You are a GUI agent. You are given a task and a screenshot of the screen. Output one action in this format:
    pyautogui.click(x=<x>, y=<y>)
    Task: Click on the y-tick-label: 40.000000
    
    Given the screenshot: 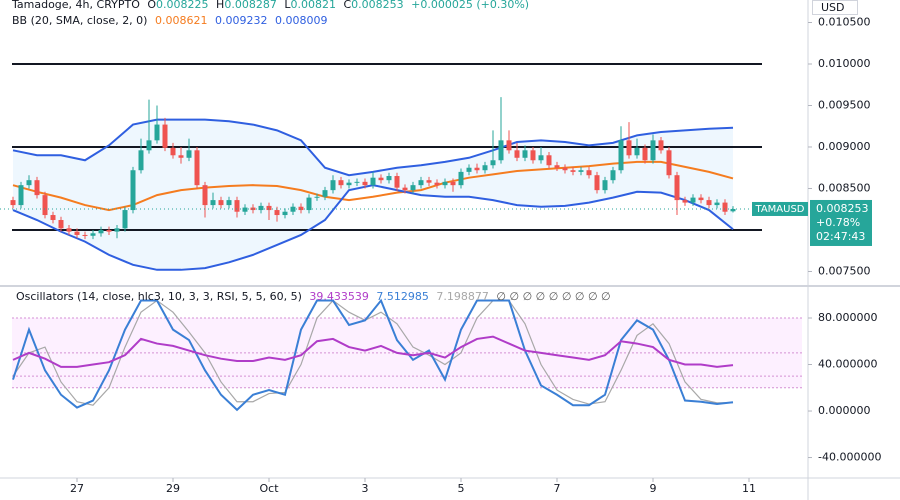 What is the action you would take?
    pyautogui.click(x=848, y=364)
    